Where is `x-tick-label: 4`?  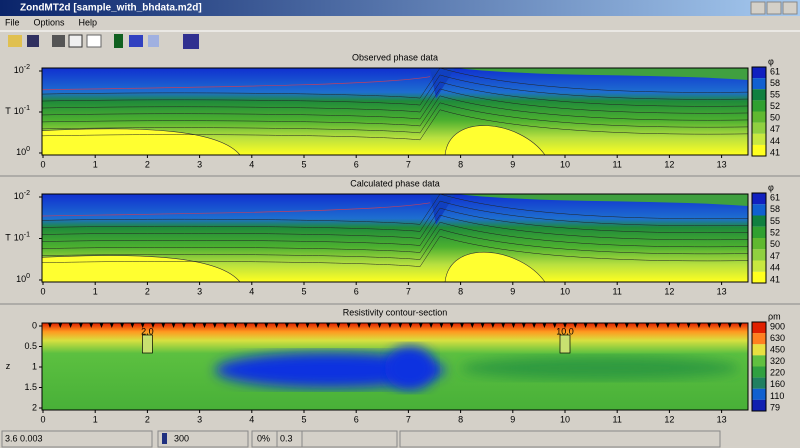
x-tick-label: 4 is located at coordinates (251, 291).